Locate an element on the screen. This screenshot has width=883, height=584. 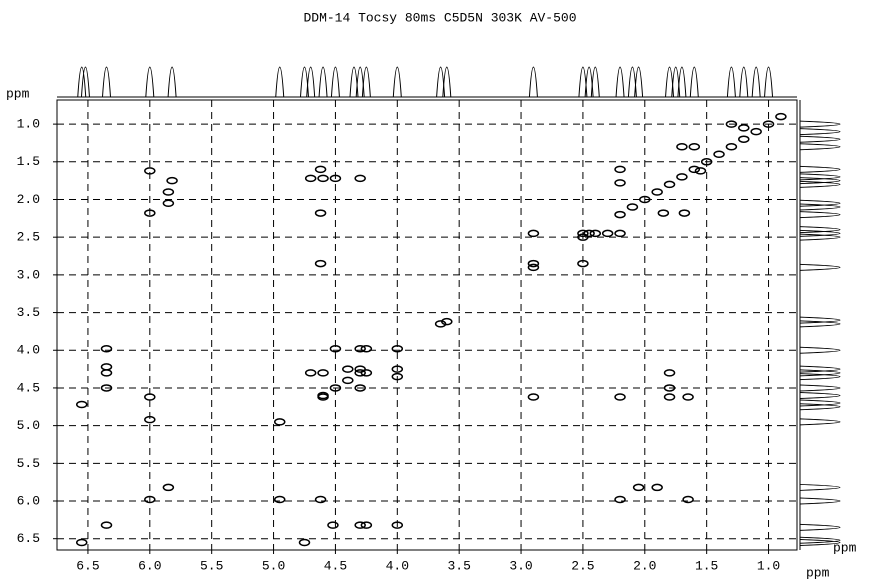
x-tick-label: 6.0 is located at coordinates (149, 565).